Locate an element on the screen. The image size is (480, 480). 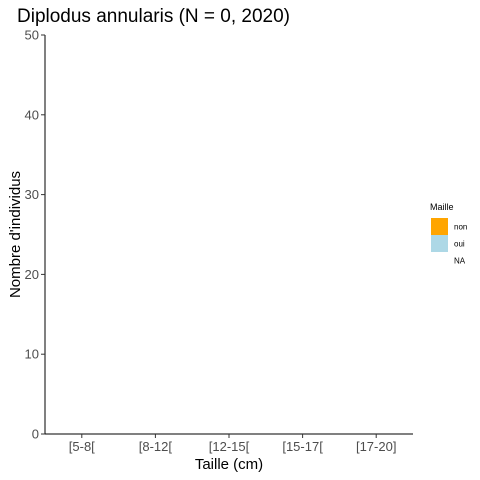
legend-swatch-non is located at coordinates (439, 226).